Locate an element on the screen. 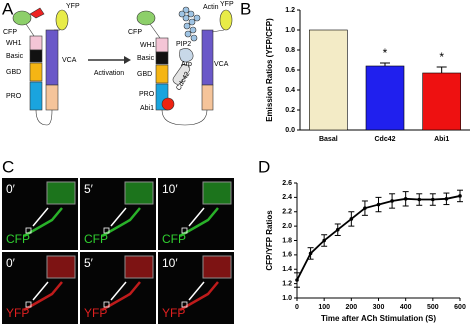 Image resolution: width=474 pixels, height=326 pixels. y-tick-label: 0.2 is located at coordinates (290, 110).